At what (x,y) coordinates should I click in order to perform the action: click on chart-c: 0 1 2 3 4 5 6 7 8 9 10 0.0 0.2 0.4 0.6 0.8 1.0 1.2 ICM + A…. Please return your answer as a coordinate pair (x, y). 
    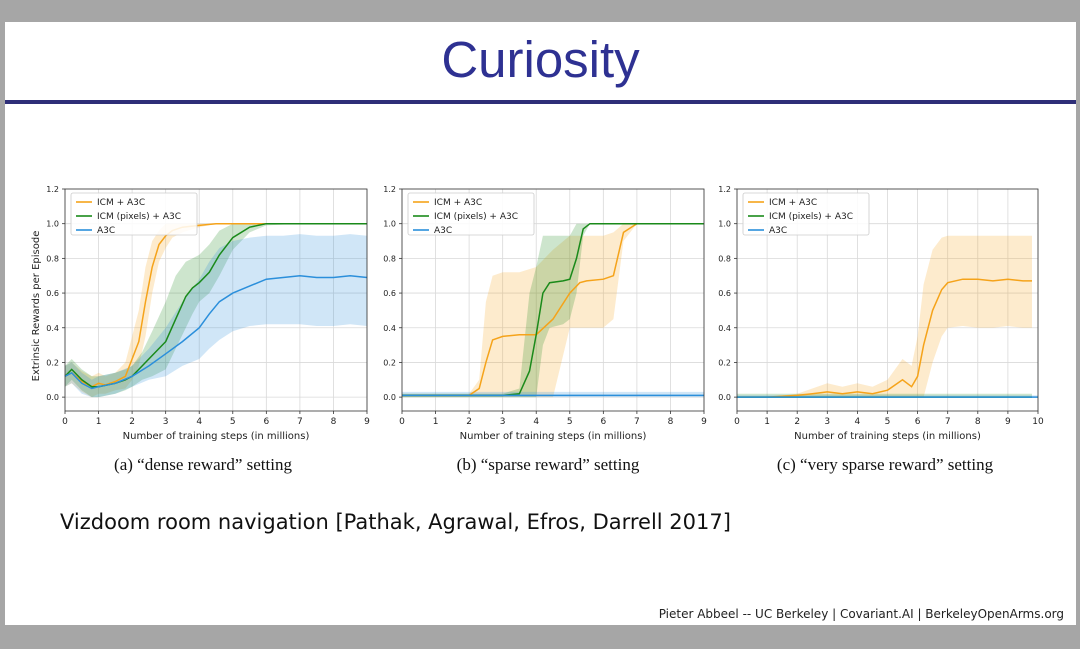
    Looking at the image, I should click on (881, 313).